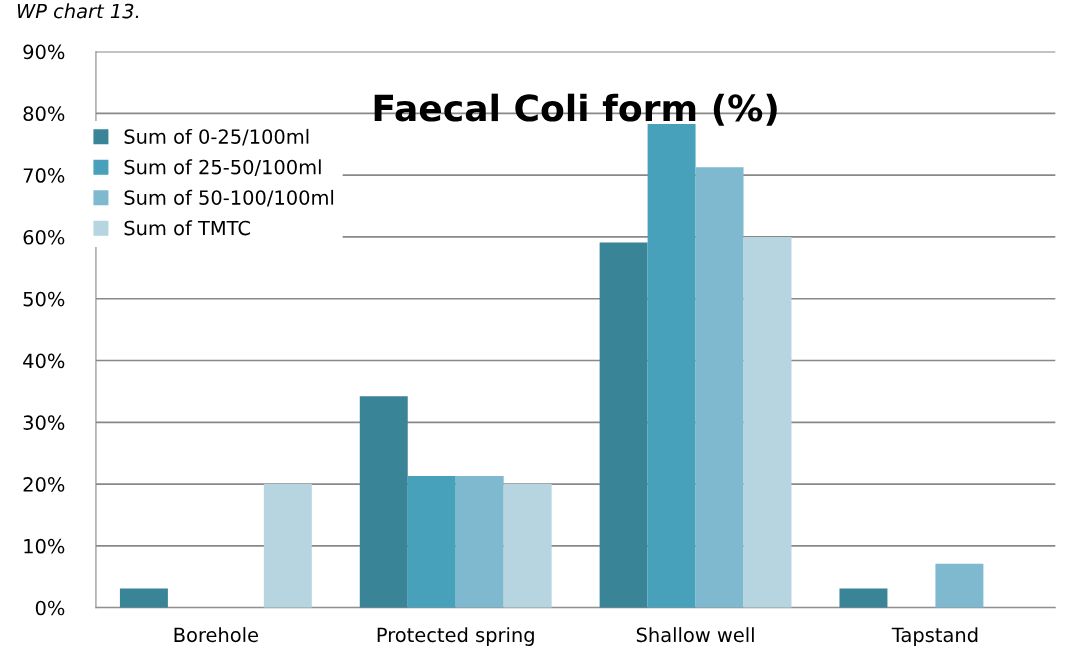  I want to click on y-tick-label: 80%, so click(44, 114).